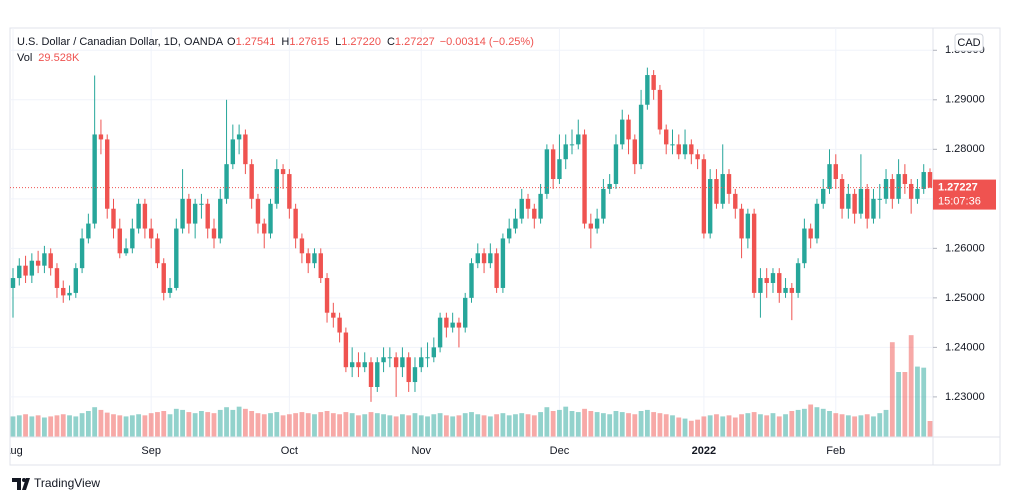 The width and height of the screenshot is (1012, 501). What do you see at coordinates (969, 42) in the screenshot?
I see `currency-badge` at bounding box center [969, 42].